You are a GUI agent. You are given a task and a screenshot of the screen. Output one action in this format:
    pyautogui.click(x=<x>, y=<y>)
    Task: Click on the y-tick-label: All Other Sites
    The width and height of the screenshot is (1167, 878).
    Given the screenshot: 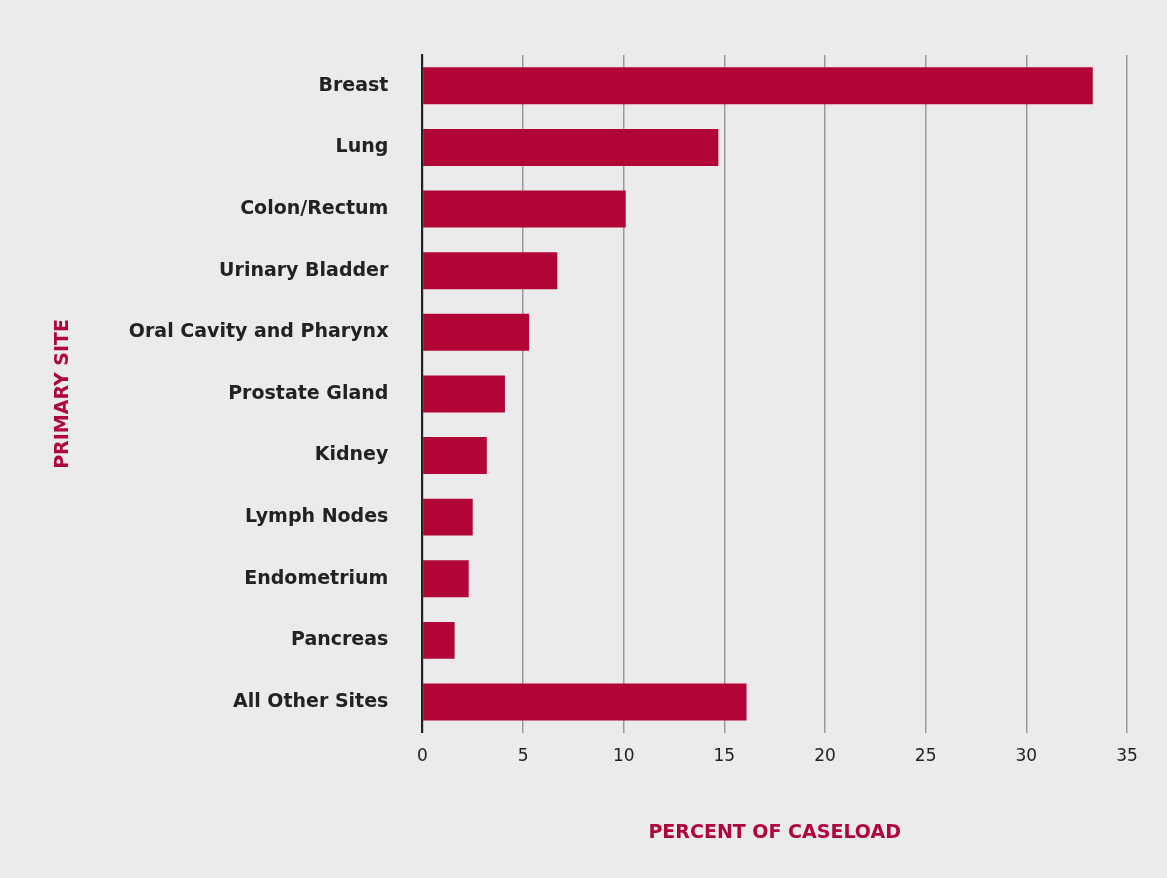 What is the action you would take?
    pyautogui.click(x=310, y=699)
    